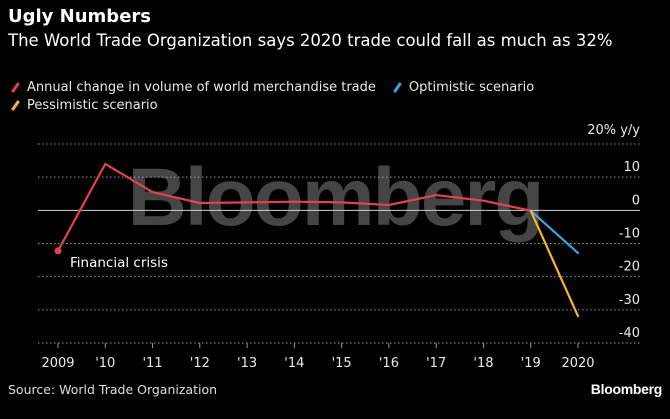 The width and height of the screenshot is (670, 419). What do you see at coordinates (200, 363) in the screenshot?
I see `x-tick-label: '12` at bounding box center [200, 363].